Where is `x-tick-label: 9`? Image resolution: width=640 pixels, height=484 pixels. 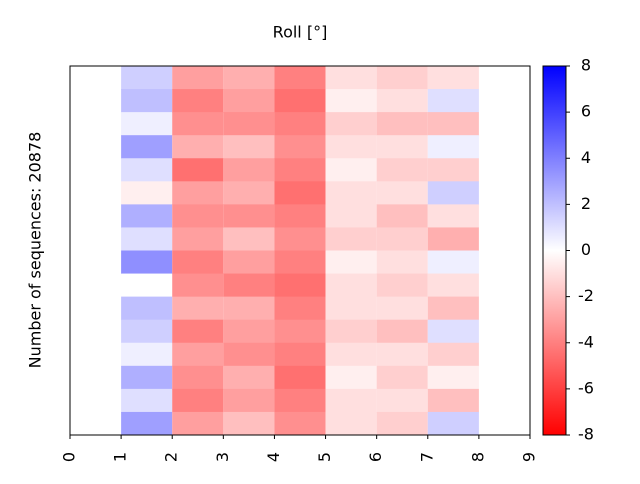 x-tick-label: 9 is located at coordinates (529, 457).